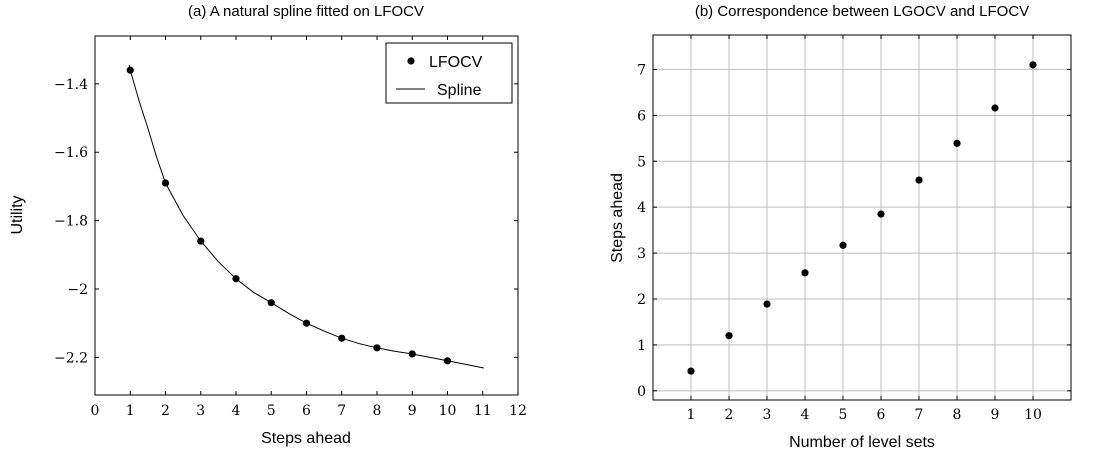  Describe the element at coordinates (641, 392) in the screenshot. I see `y-tick-label: 0` at that location.